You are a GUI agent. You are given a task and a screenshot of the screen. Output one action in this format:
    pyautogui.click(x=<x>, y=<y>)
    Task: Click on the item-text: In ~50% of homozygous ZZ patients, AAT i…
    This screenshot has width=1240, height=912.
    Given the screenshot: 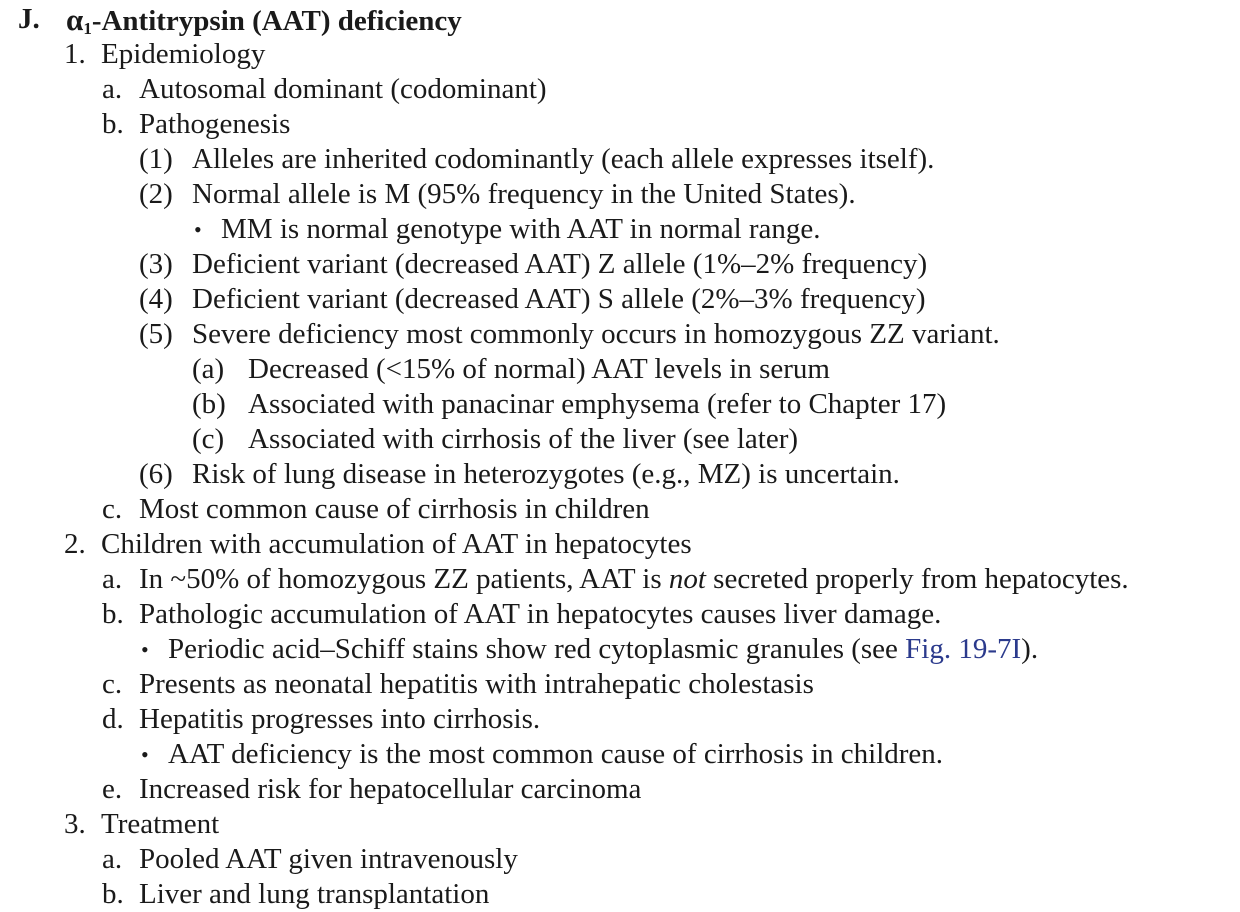 What is the action you would take?
    pyautogui.click(x=634, y=579)
    